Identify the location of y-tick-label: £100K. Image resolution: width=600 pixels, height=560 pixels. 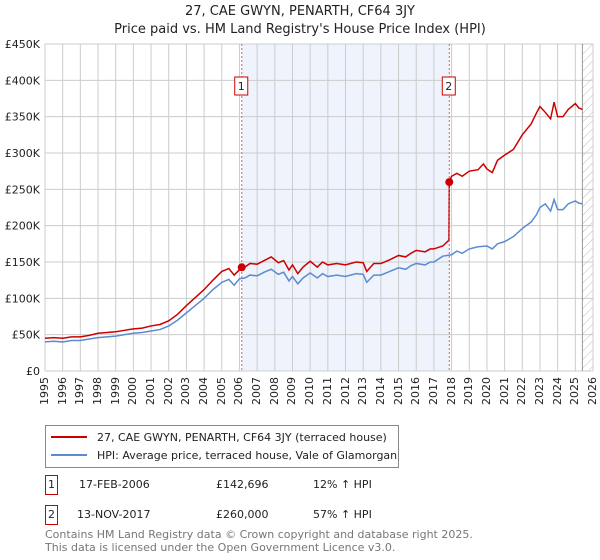
(23, 298).